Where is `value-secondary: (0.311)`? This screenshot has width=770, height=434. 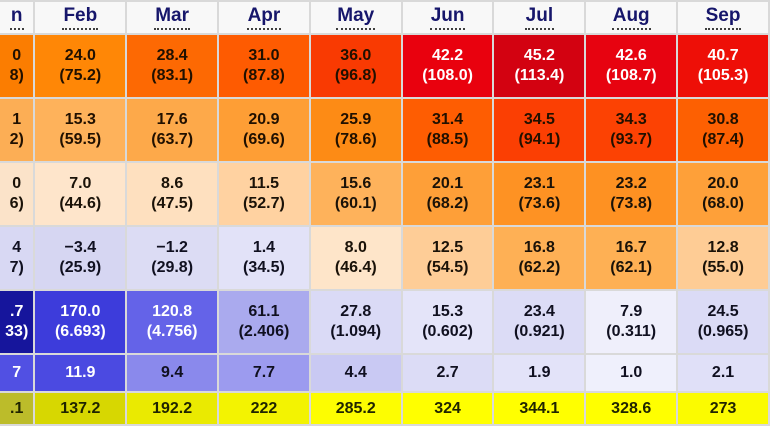 value-secondary: (0.311) is located at coordinates (631, 331).